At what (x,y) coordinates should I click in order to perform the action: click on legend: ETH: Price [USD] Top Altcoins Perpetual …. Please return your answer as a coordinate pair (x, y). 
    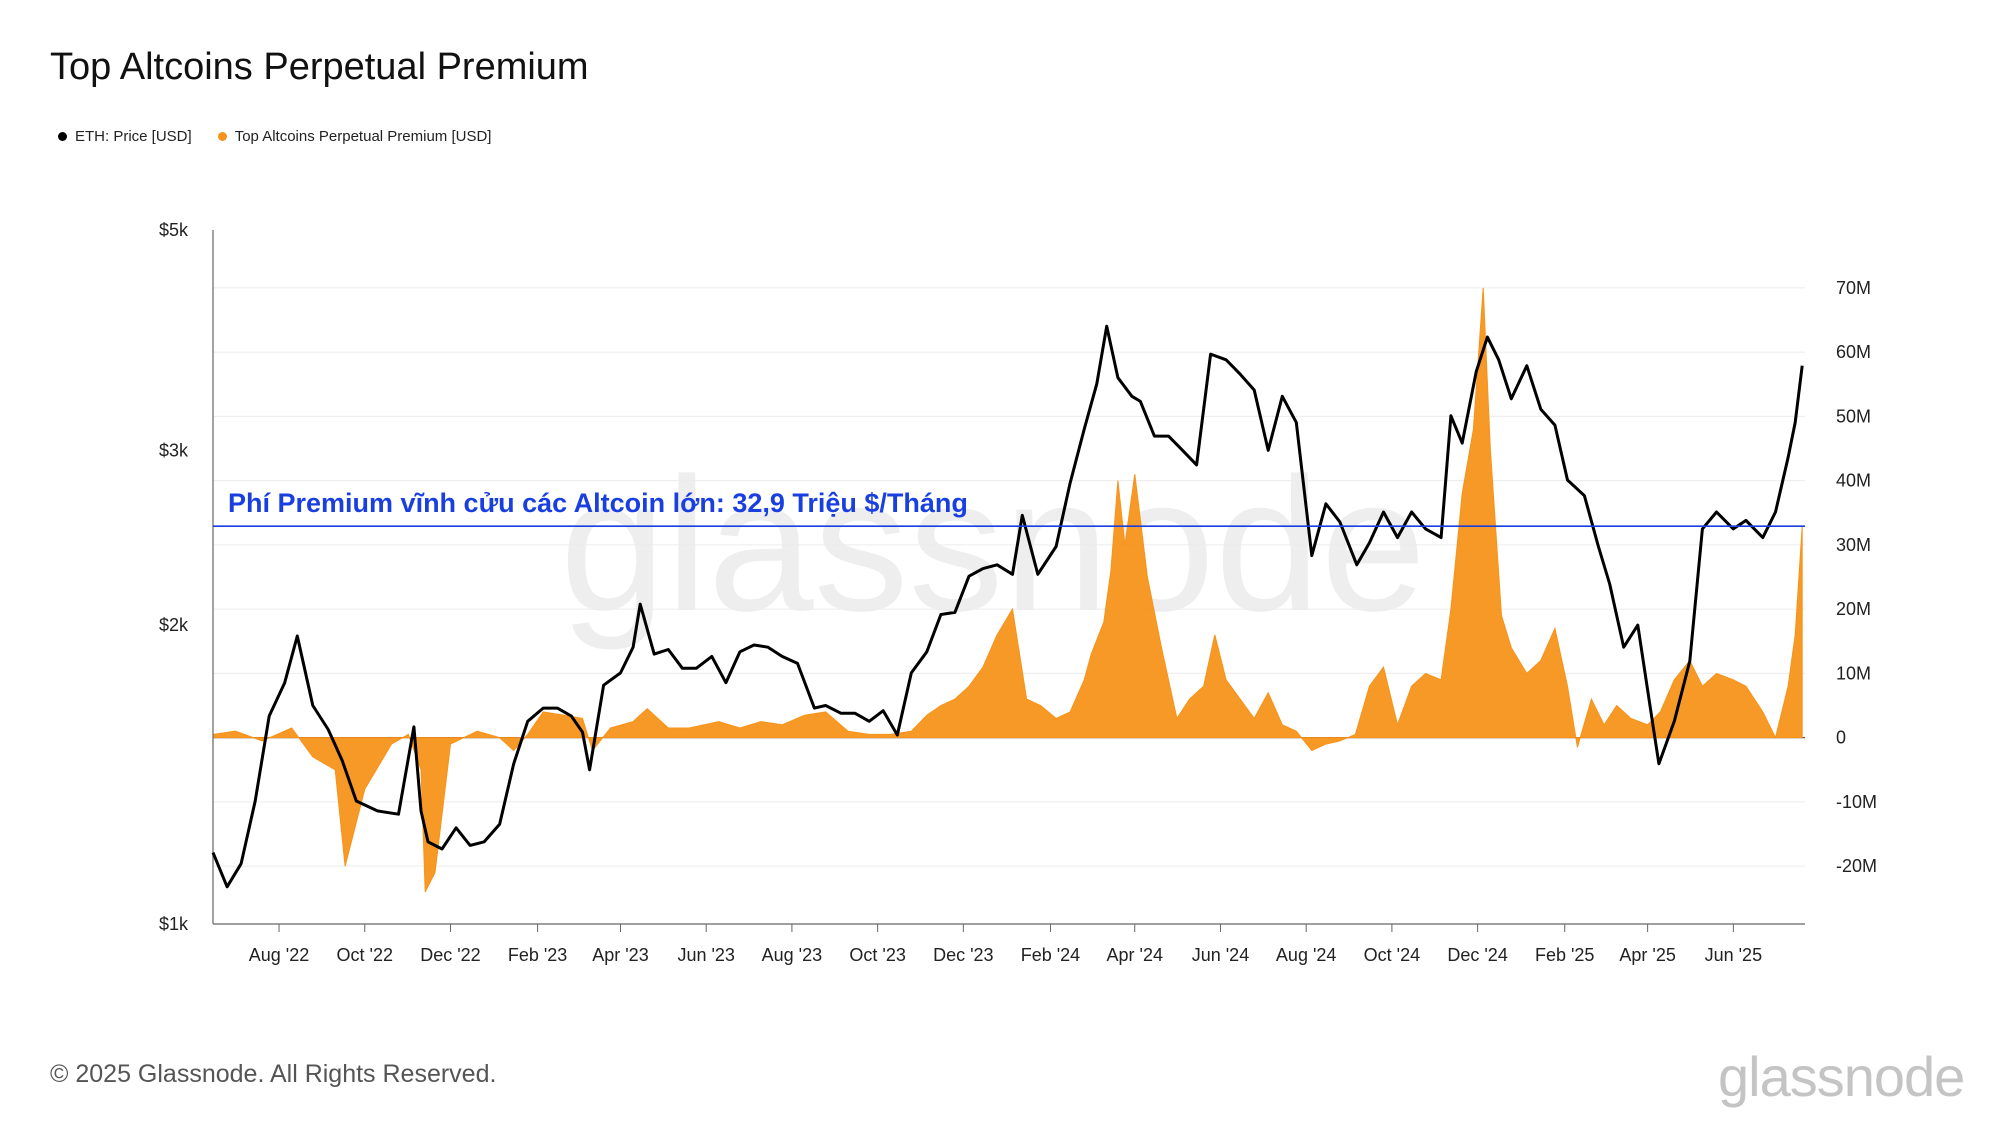
    Looking at the image, I should click on (274, 136).